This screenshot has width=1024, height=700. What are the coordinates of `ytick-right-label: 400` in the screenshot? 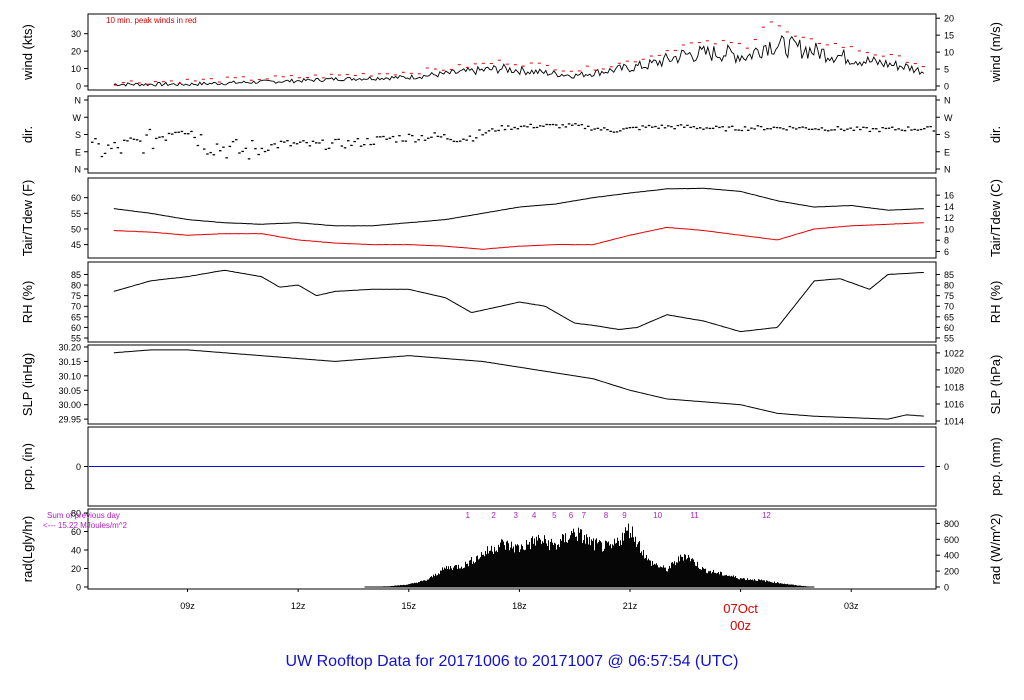 It's located at (951, 556).